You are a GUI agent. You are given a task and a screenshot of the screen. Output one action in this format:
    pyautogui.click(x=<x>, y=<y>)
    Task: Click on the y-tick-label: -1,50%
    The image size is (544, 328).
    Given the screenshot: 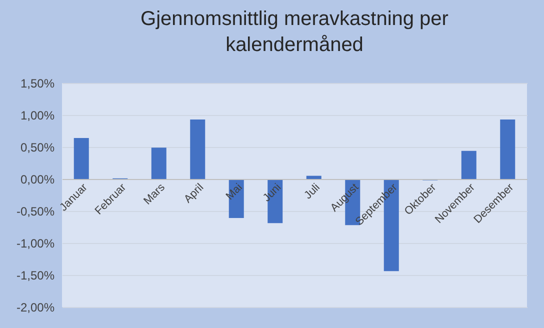 What is the action you would take?
    pyautogui.click(x=35, y=275)
    